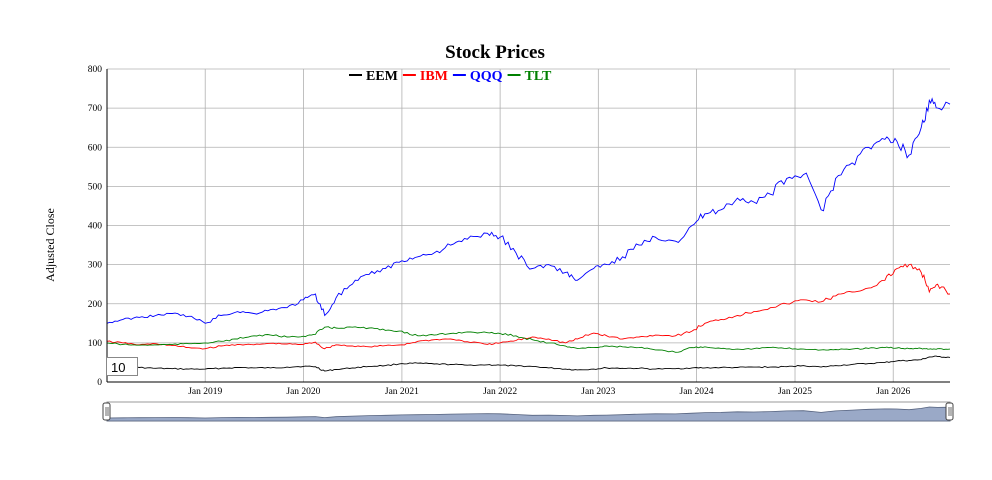 This screenshot has width=992, height=480. I want to click on chart-title: Stock Prices, so click(495, 52).